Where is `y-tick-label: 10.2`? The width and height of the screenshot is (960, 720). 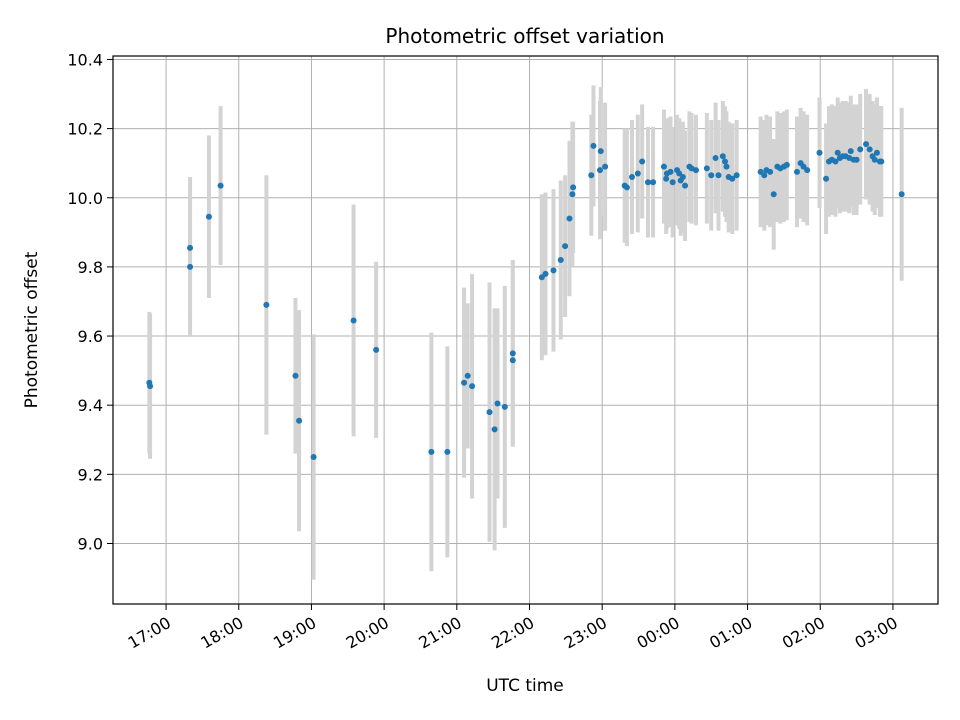
y-tick-label: 10.2 is located at coordinates (85, 129).